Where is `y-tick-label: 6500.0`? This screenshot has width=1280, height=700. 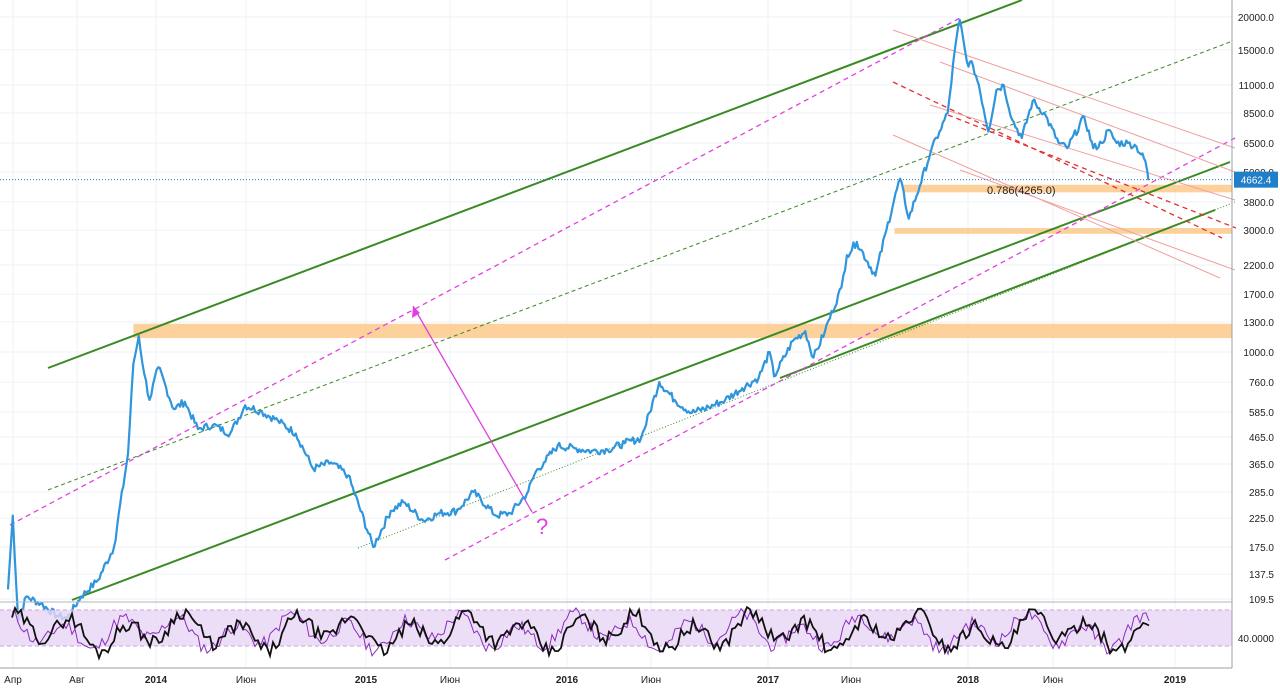 y-tick-label: 6500.0 is located at coordinates (1258, 144).